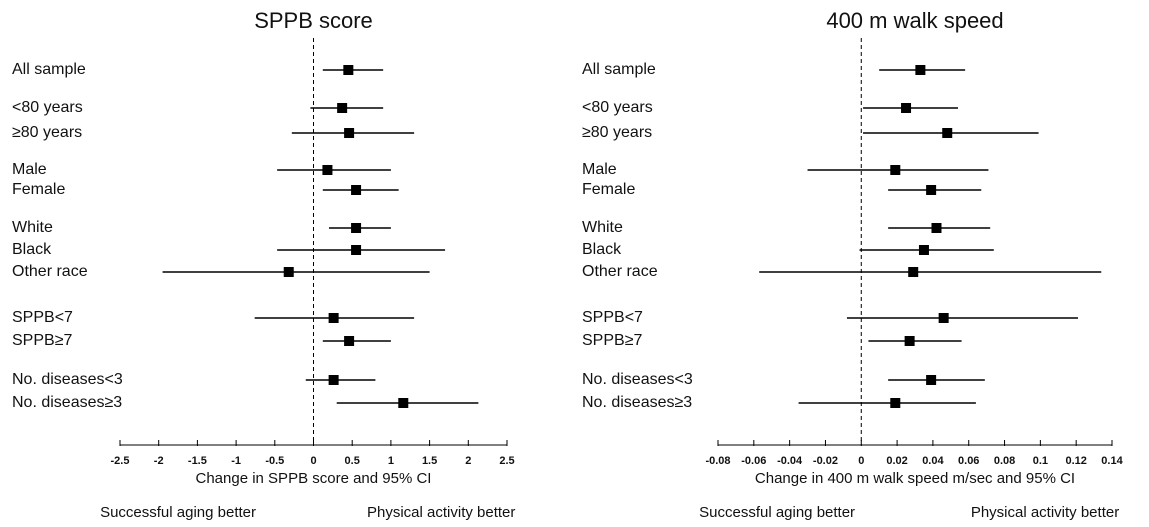  I want to click on x-tick-label: 0.02, so click(896, 461).